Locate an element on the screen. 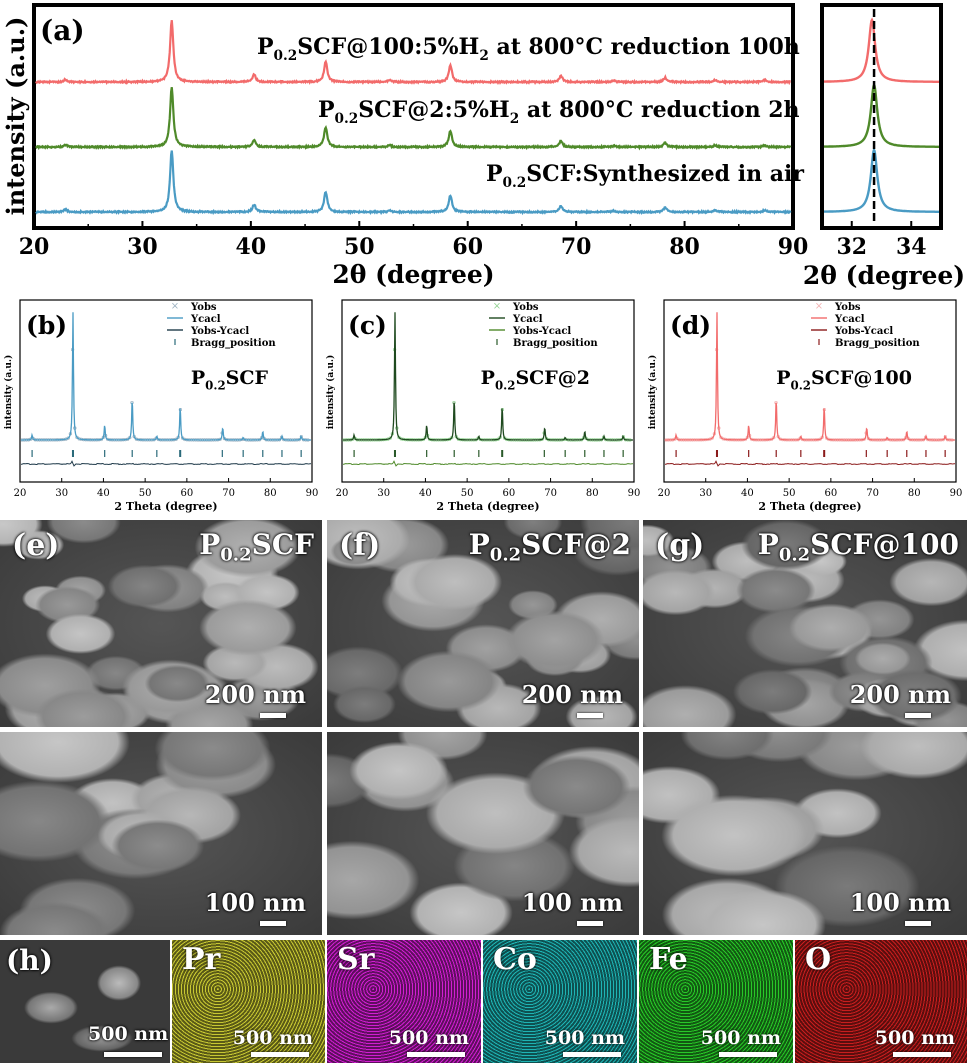  element-label: Fe is located at coordinates (668, 959).